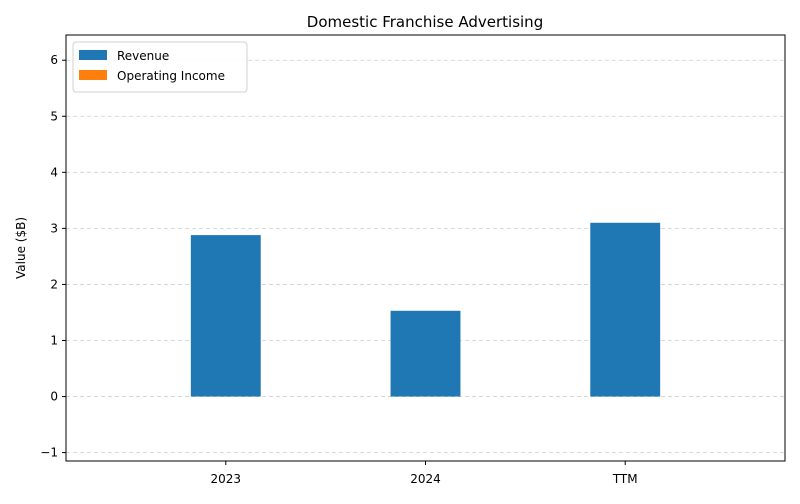 The width and height of the screenshot is (800, 504). Describe the element at coordinates (226, 479) in the screenshot. I see `x-tick-label: 2023` at that location.